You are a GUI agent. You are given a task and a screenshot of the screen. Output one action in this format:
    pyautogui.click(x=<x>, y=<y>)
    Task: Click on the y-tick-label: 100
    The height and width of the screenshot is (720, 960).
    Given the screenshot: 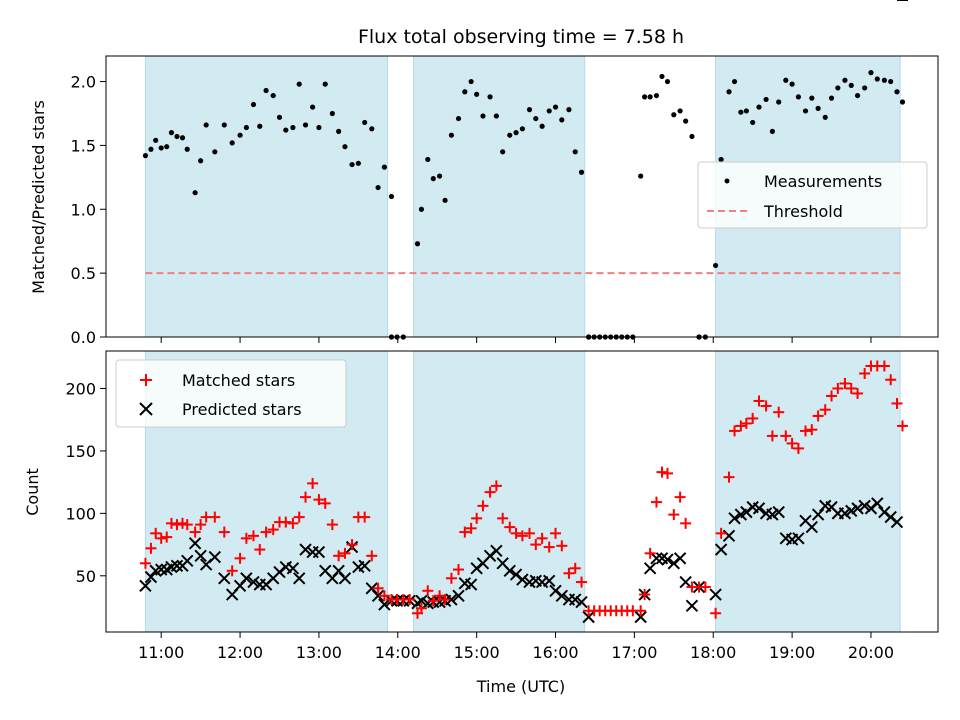 What is the action you would take?
    pyautogui.click(x=80, y=513)
    